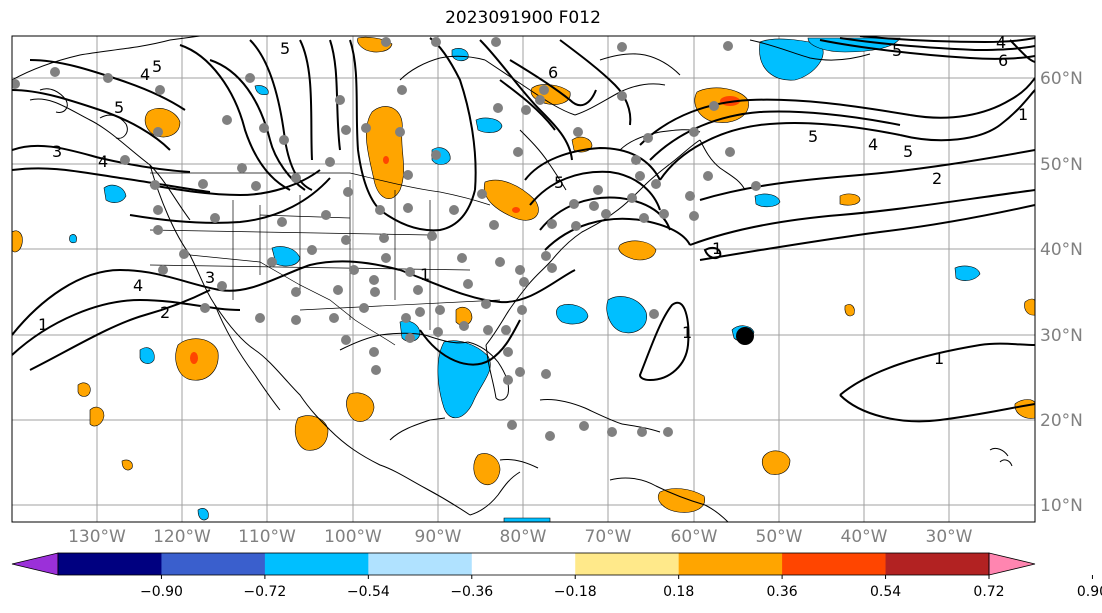 The image size is (1102, 613). Describe the element at coordinates (368, 592) in the screenshot. I see `colorbar-tick-label: −0.54` at that location.